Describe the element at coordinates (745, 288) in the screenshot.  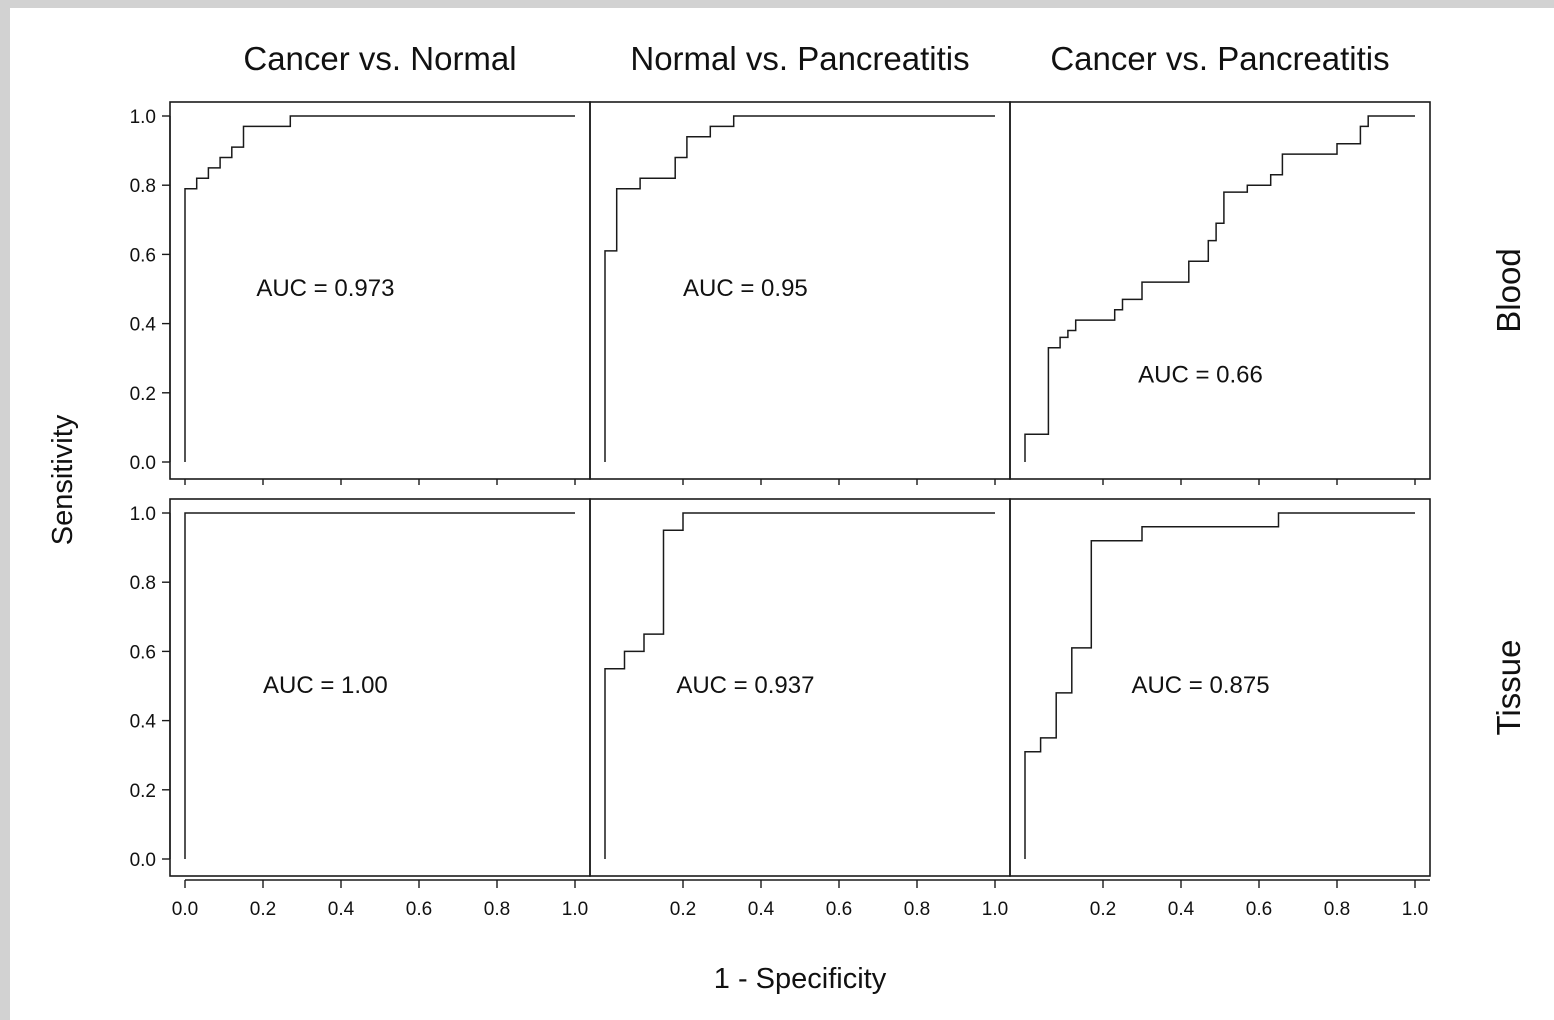
I see `auc-label: AUC = 0.95` at that location.